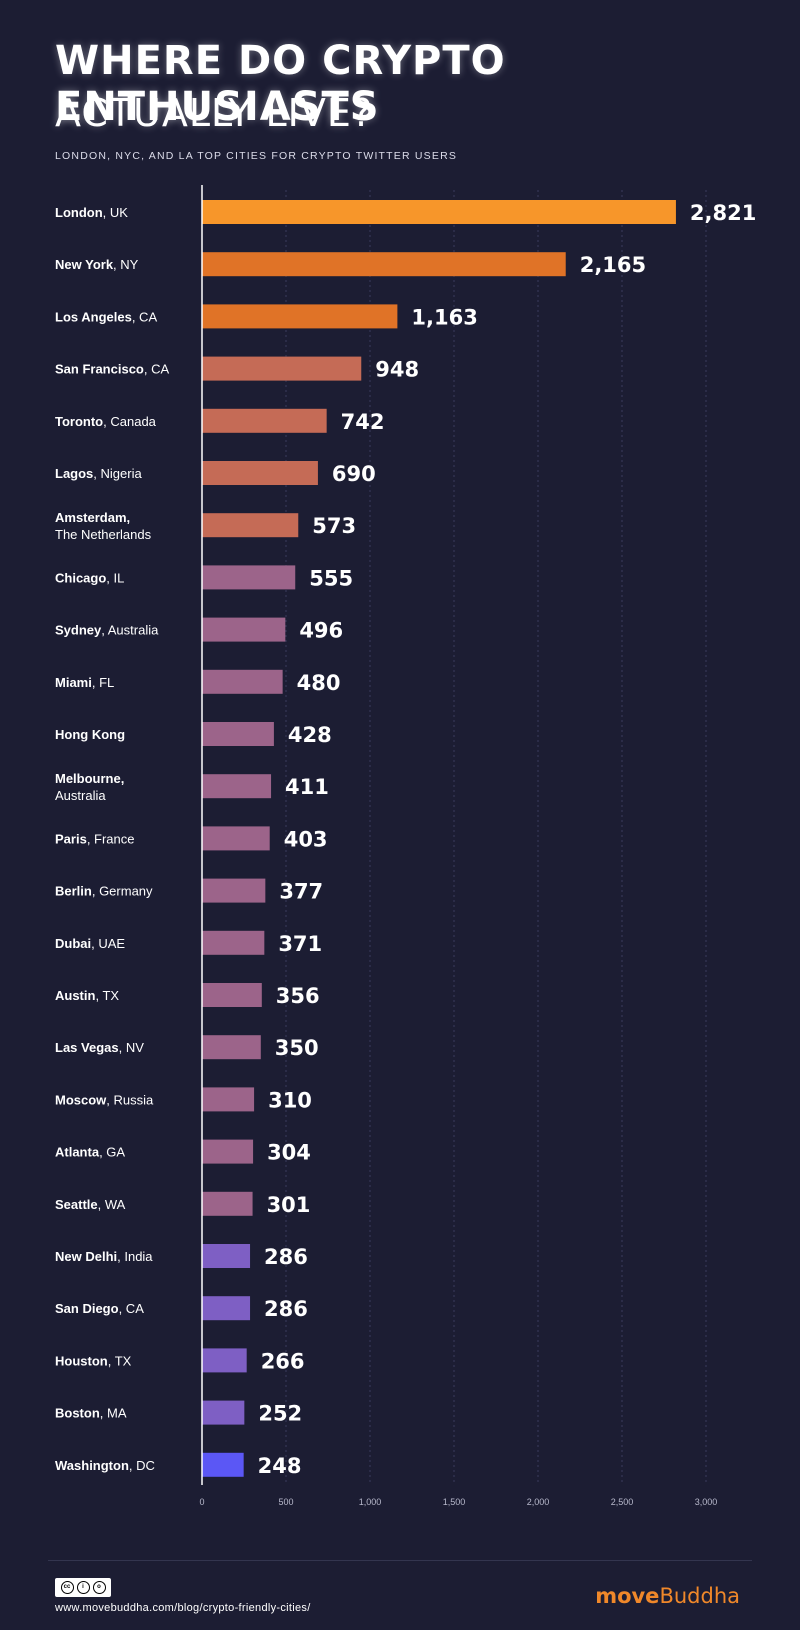 The width and height of the screenshot is (800, 1630). What do you see at coordinates (92, 517) in the screenshot?
I see `category-city: Amsterdam,` at bounding box center [92, 517].